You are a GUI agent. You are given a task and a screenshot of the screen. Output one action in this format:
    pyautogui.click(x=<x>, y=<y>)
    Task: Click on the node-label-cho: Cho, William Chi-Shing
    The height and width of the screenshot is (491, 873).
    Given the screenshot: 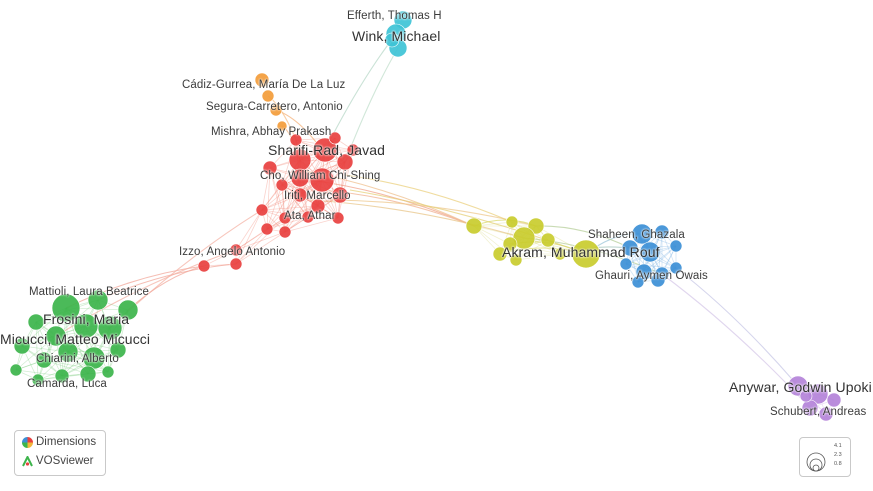 What is the action you would take?
    pyautogui.click(x=320, y=176)
    